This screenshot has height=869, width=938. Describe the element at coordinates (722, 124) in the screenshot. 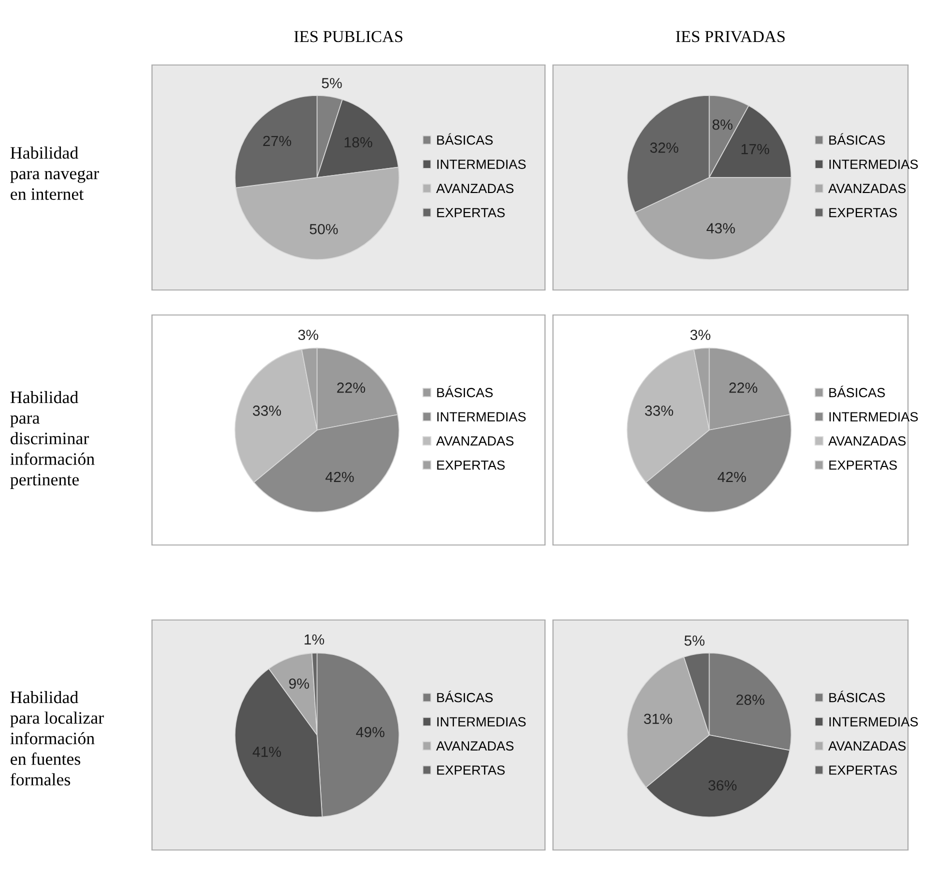

I see `data-label: 8%` at that location.